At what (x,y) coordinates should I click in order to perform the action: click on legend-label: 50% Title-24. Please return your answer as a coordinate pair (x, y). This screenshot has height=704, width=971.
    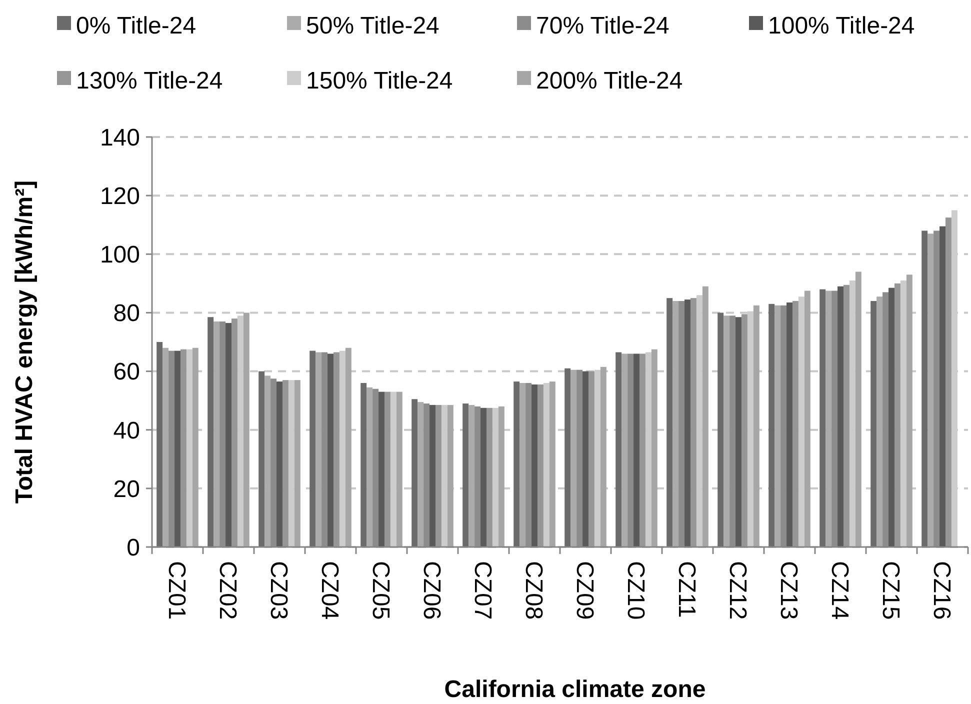
    Looking at the image, I should click on (373, 26).